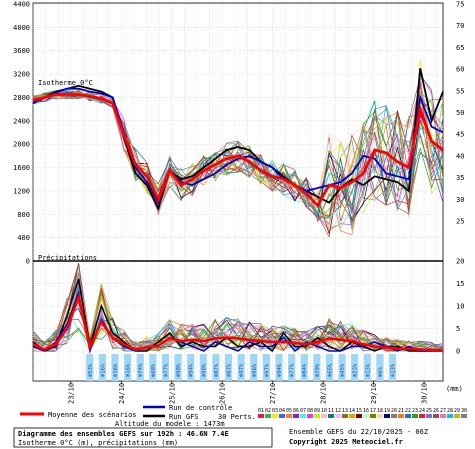 Image resolution: width=475 pixels, height=449 pixels. I want to click on freezing-section-label: Isotherme 0°C, so click(65, 83).